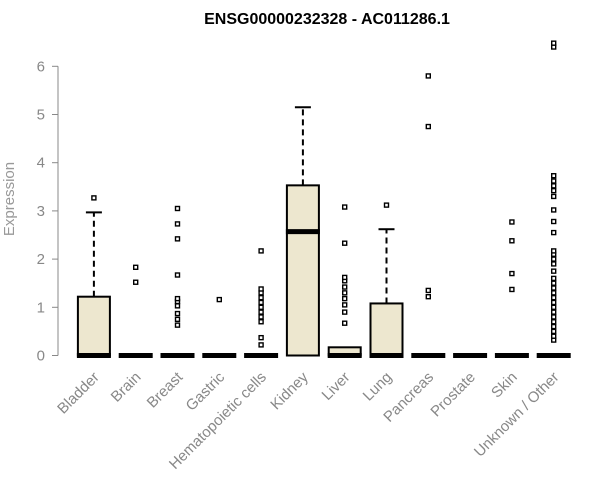 The image size is (600, 500). I want to click on box-brain, so click(135, 311).